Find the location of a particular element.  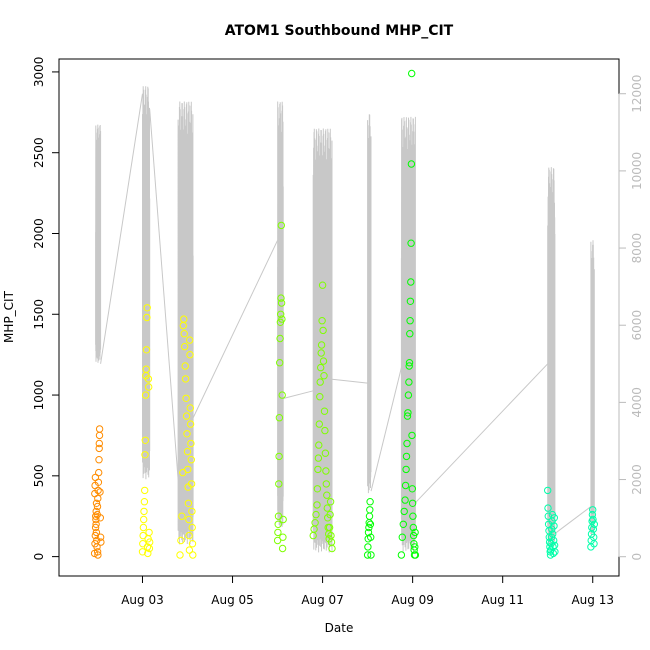

x-tick-label: Aug 05 is located at coordinates (232, 600).